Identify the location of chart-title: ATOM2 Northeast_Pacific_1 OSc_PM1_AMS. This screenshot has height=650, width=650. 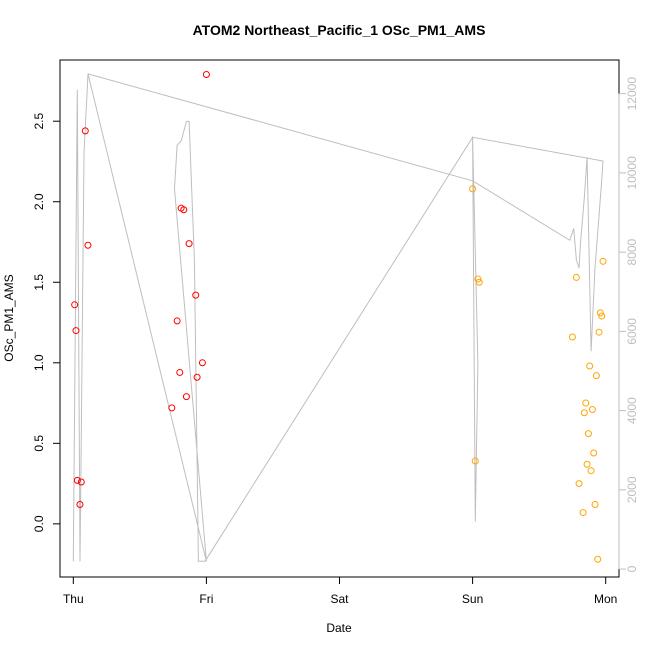
(339, 30).